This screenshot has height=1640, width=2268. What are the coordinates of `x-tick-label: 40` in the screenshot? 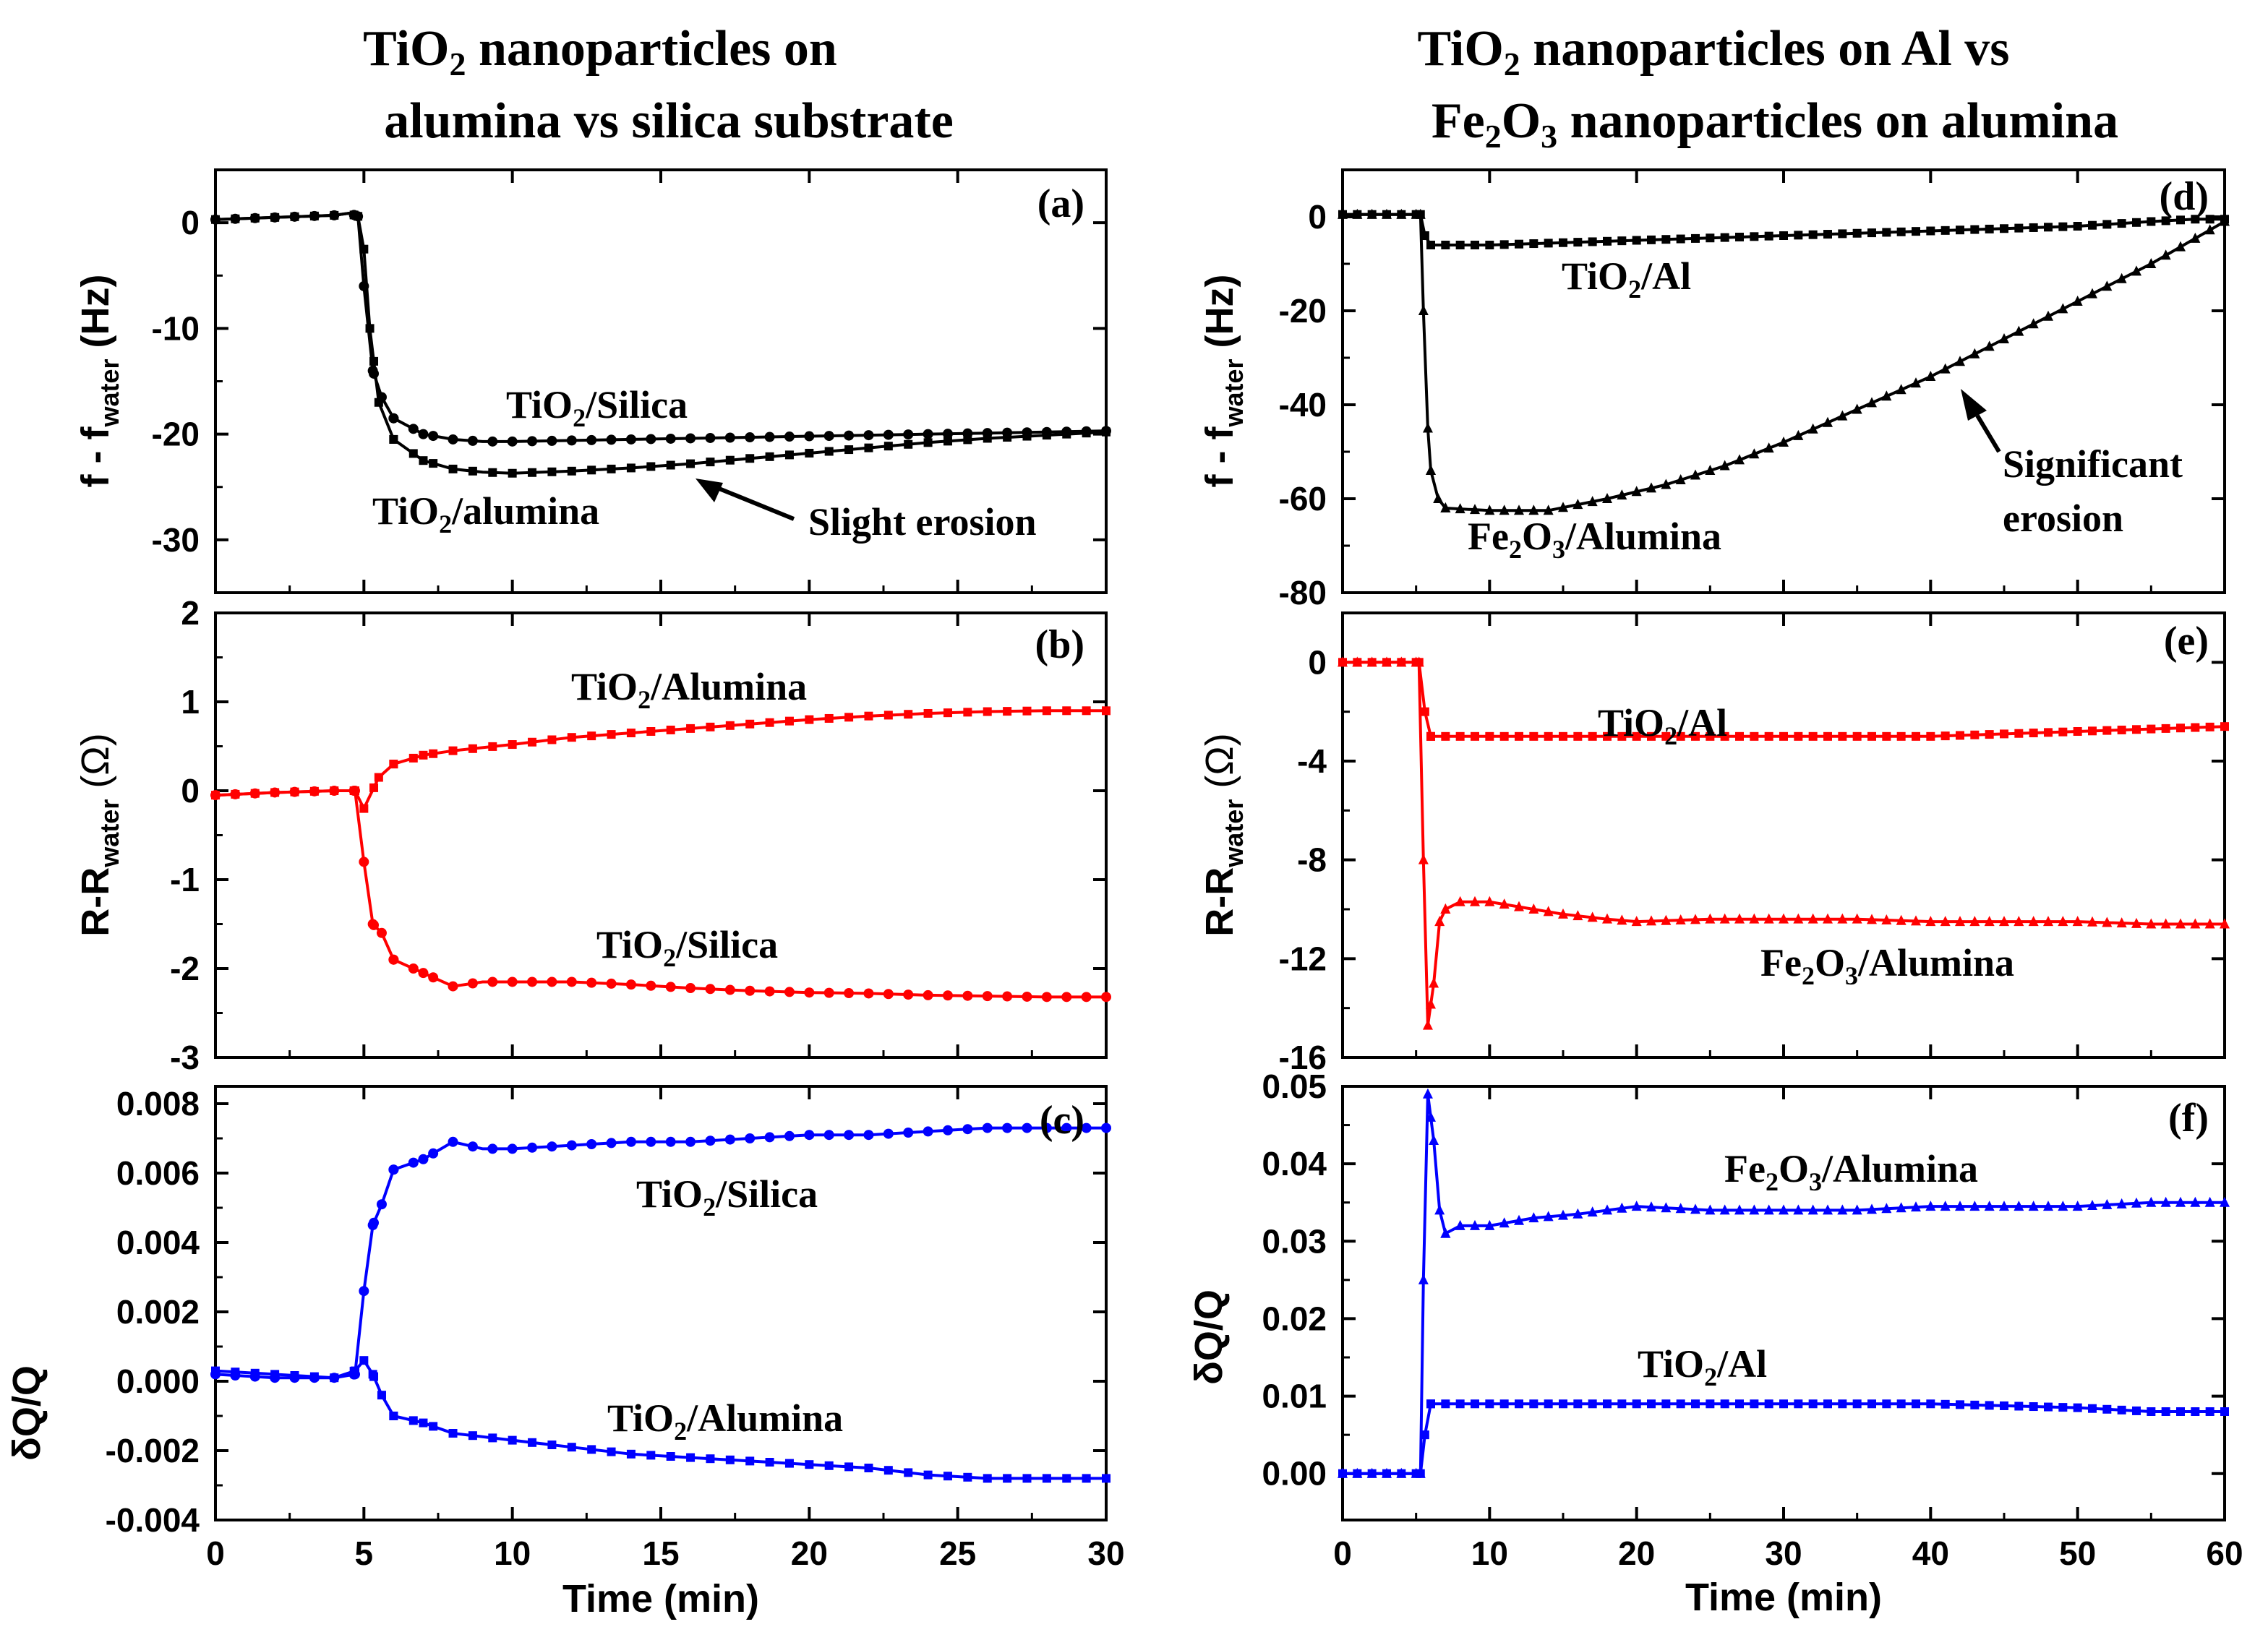 It's located at (1930, 1553).